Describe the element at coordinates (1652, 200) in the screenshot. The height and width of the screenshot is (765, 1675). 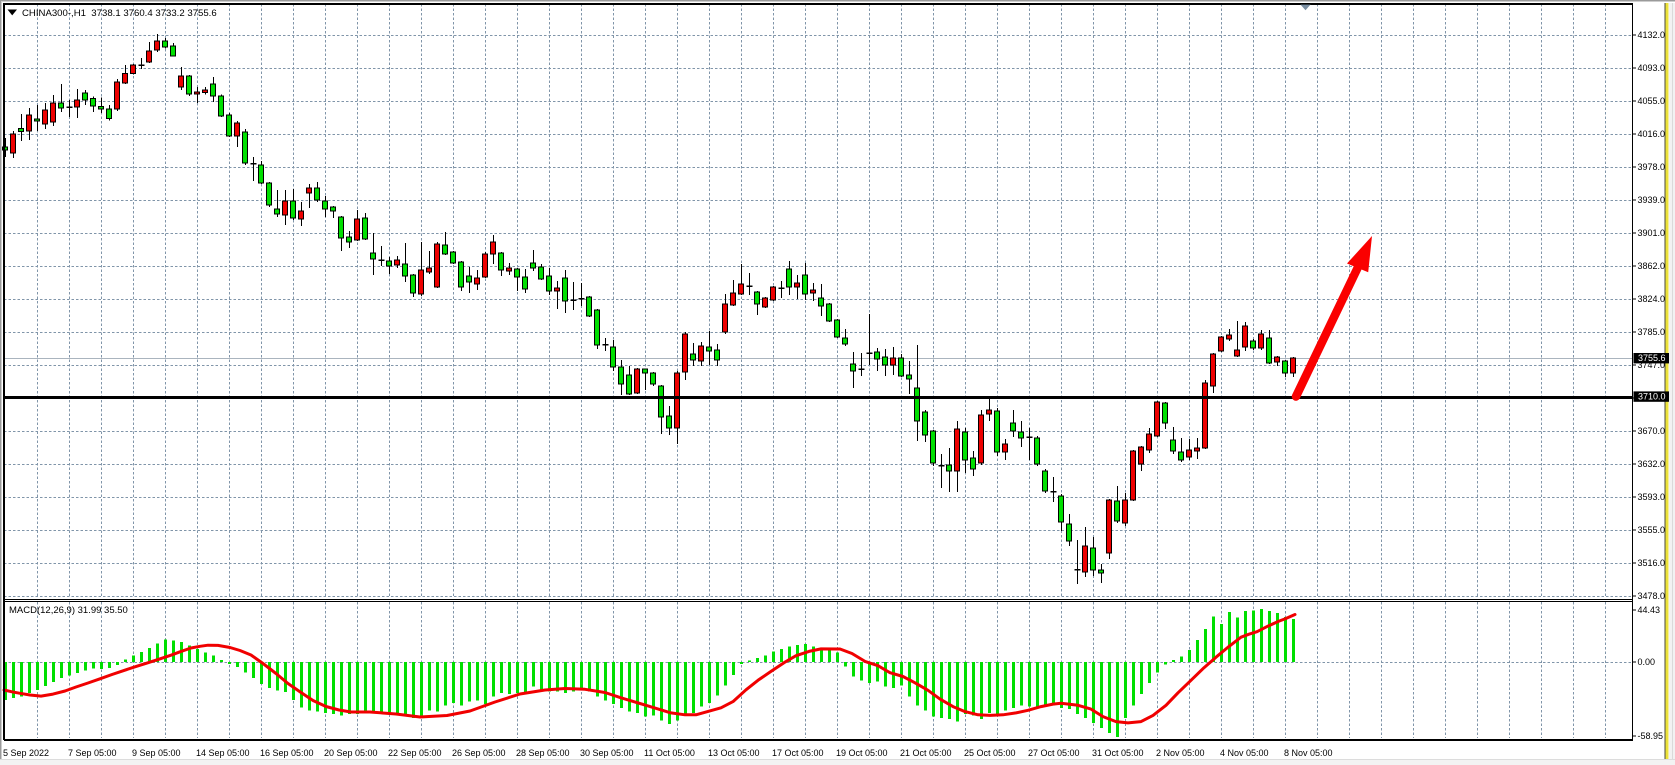
I see `svg-text: 3939.0` at that location.